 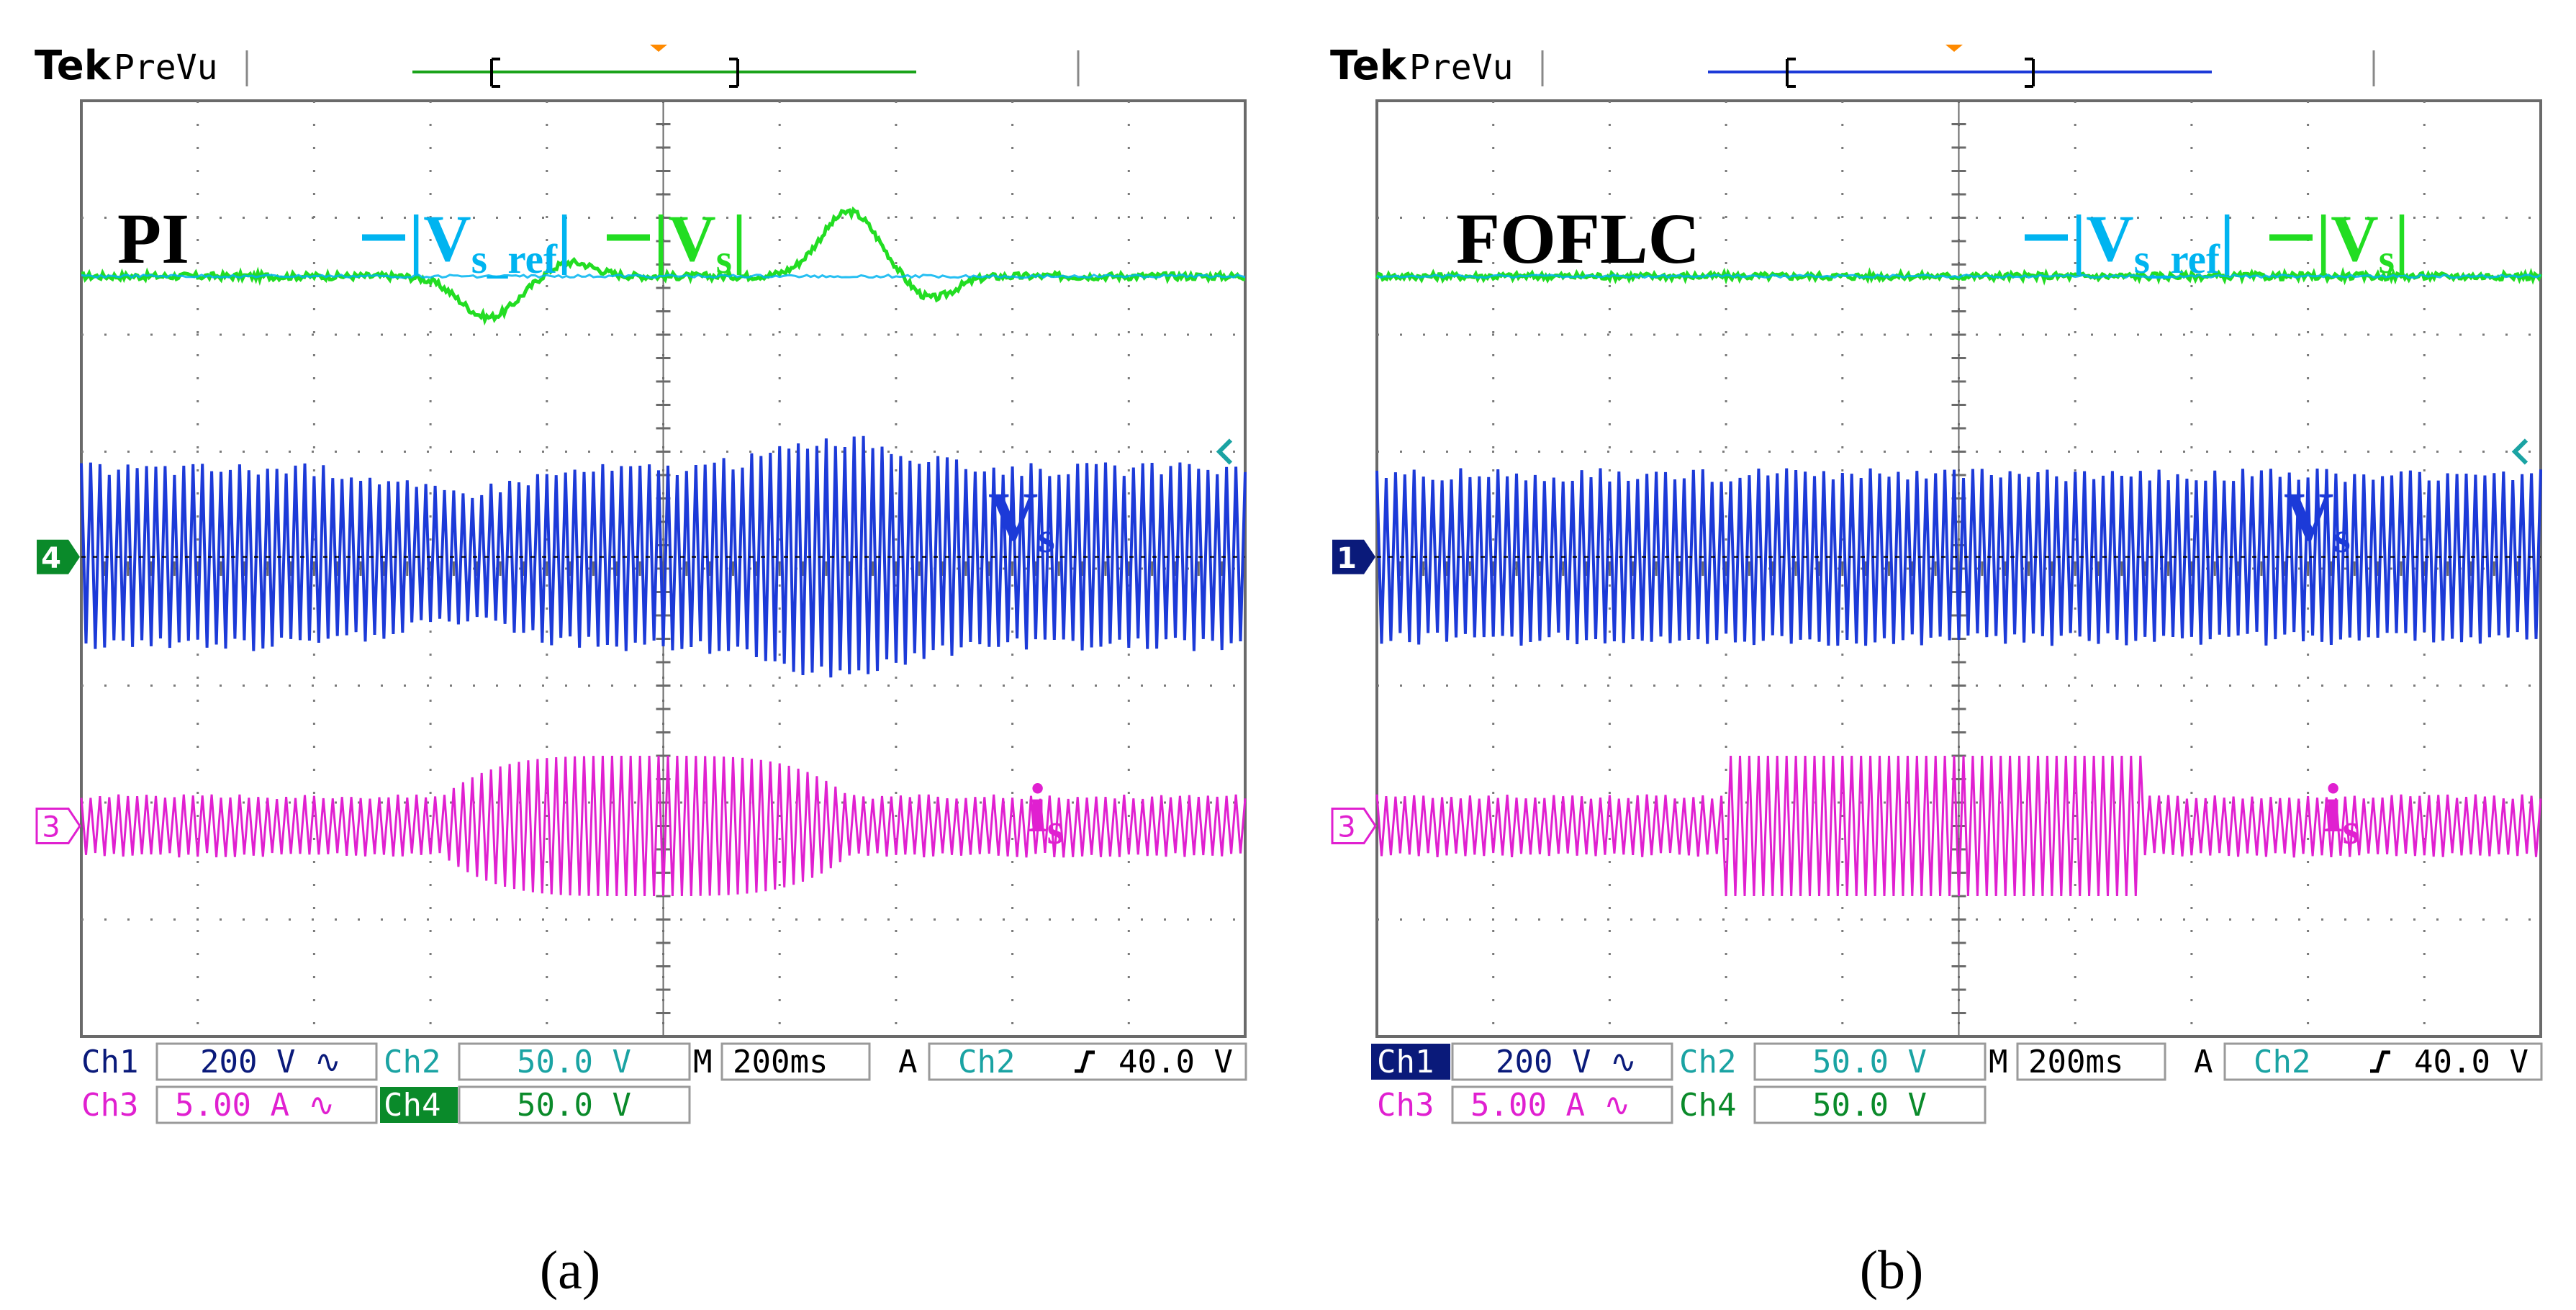 I want to click on ground-marker-top-label: 1, so click(x=1347, y=558).